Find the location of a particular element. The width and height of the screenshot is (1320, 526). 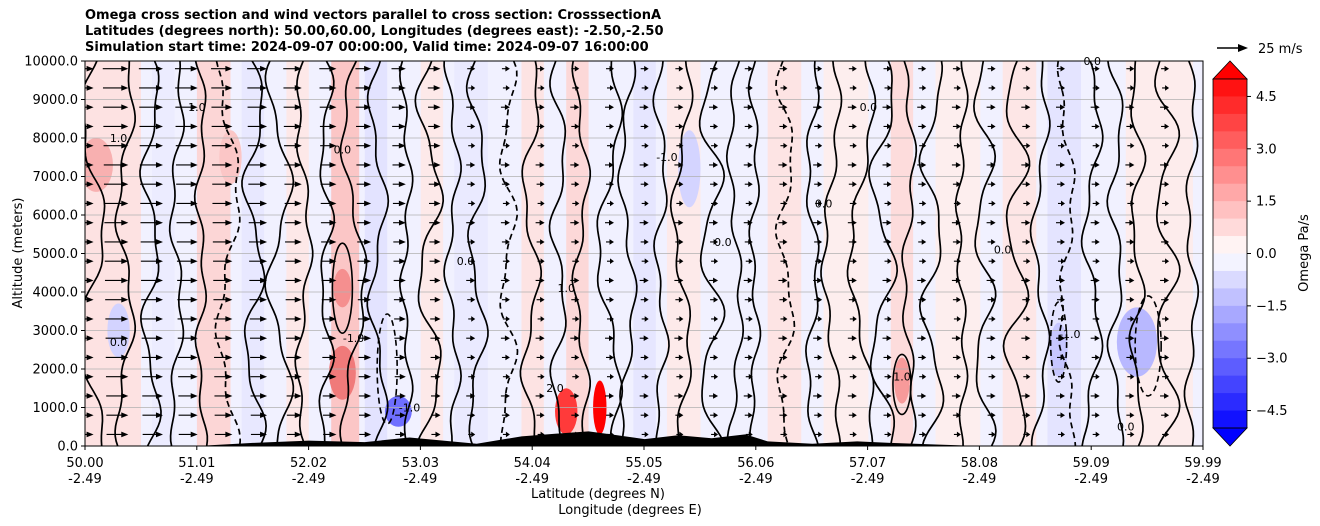

contour-label-15: -1.0 is located at coordinates (666, 157).